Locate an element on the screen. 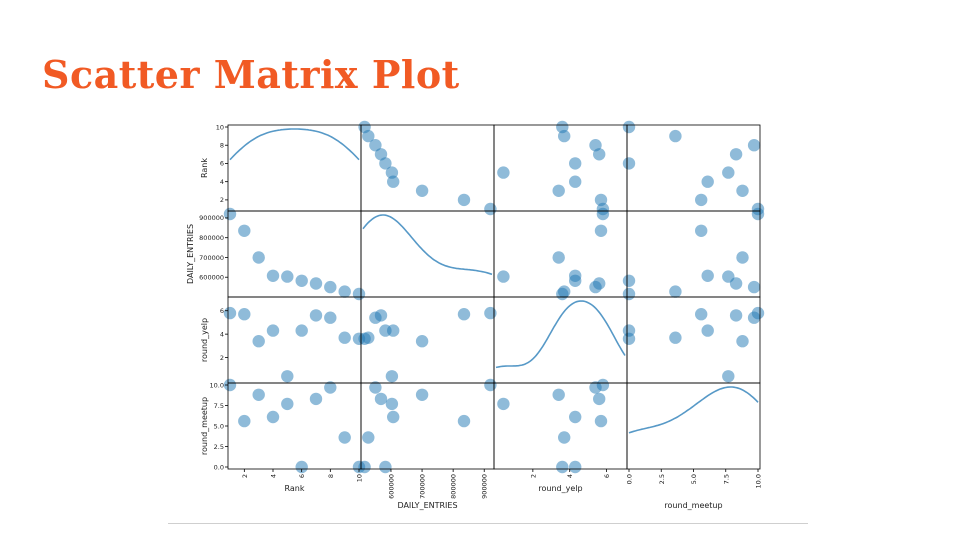  x-tick-label: 800000 is located at coordinates (454, 486).